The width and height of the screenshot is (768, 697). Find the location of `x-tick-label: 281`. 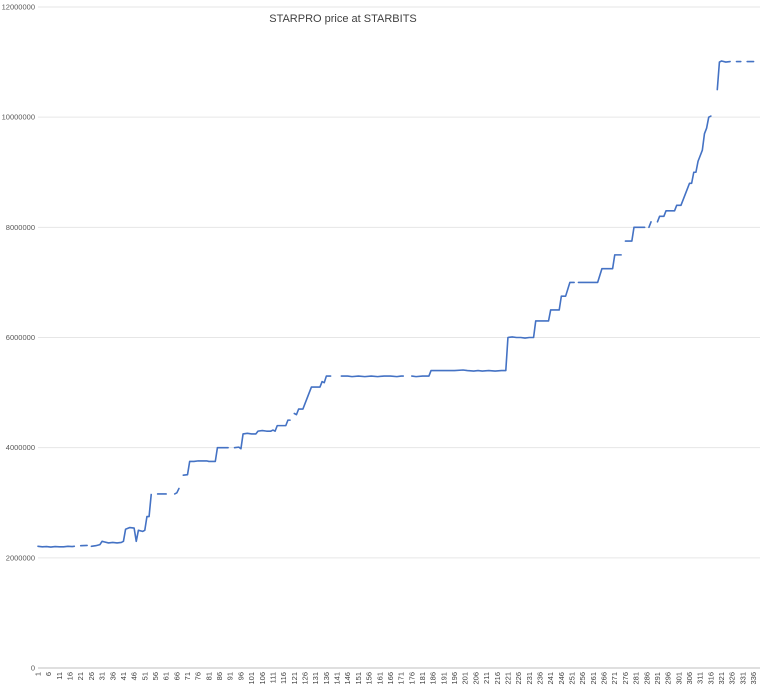

x-tick-label: 281 is located at coordinates (636, 678).